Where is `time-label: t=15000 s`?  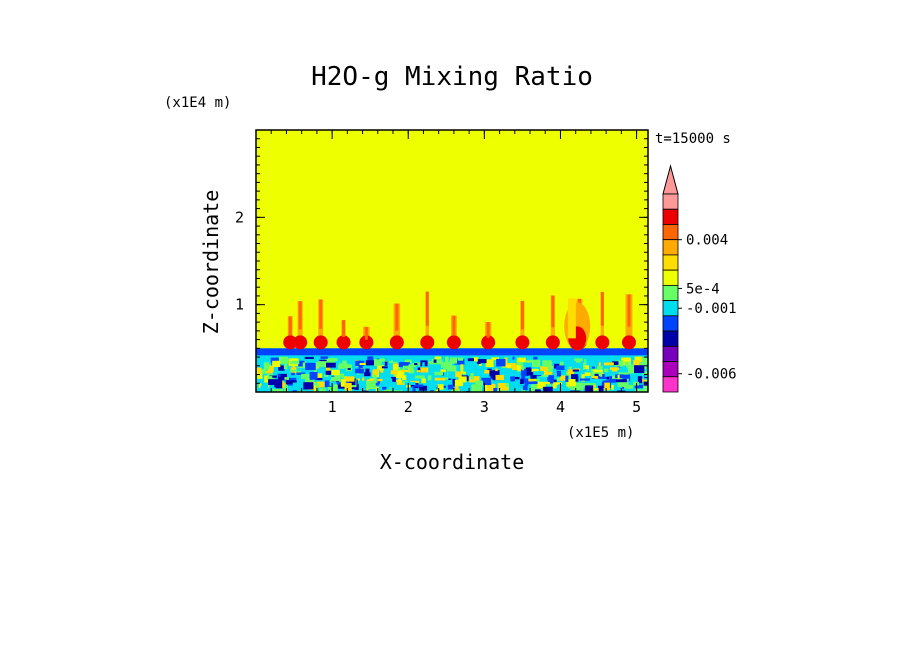
time-label: t=15000 s is located at coordinates (693, 139).